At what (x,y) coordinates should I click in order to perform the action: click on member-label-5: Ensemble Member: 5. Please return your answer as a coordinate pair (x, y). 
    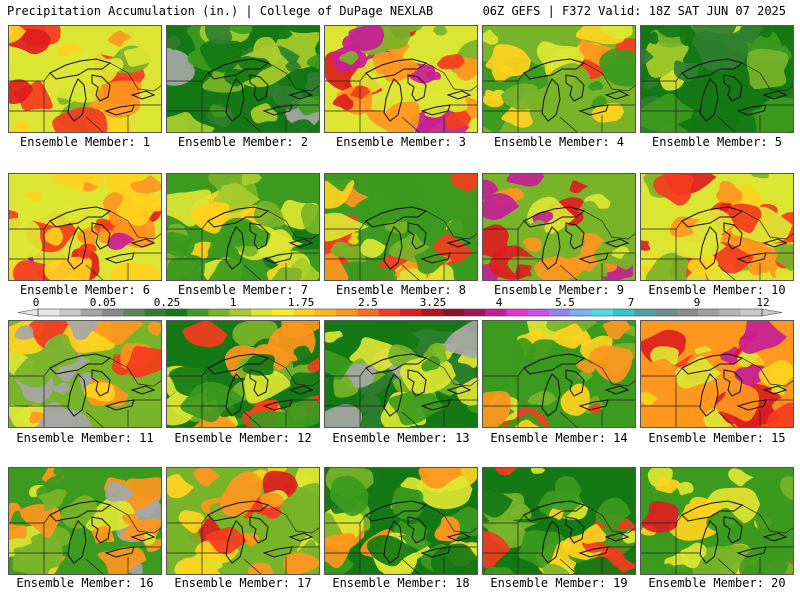
    Looking at the image, I should click on (717, 142).